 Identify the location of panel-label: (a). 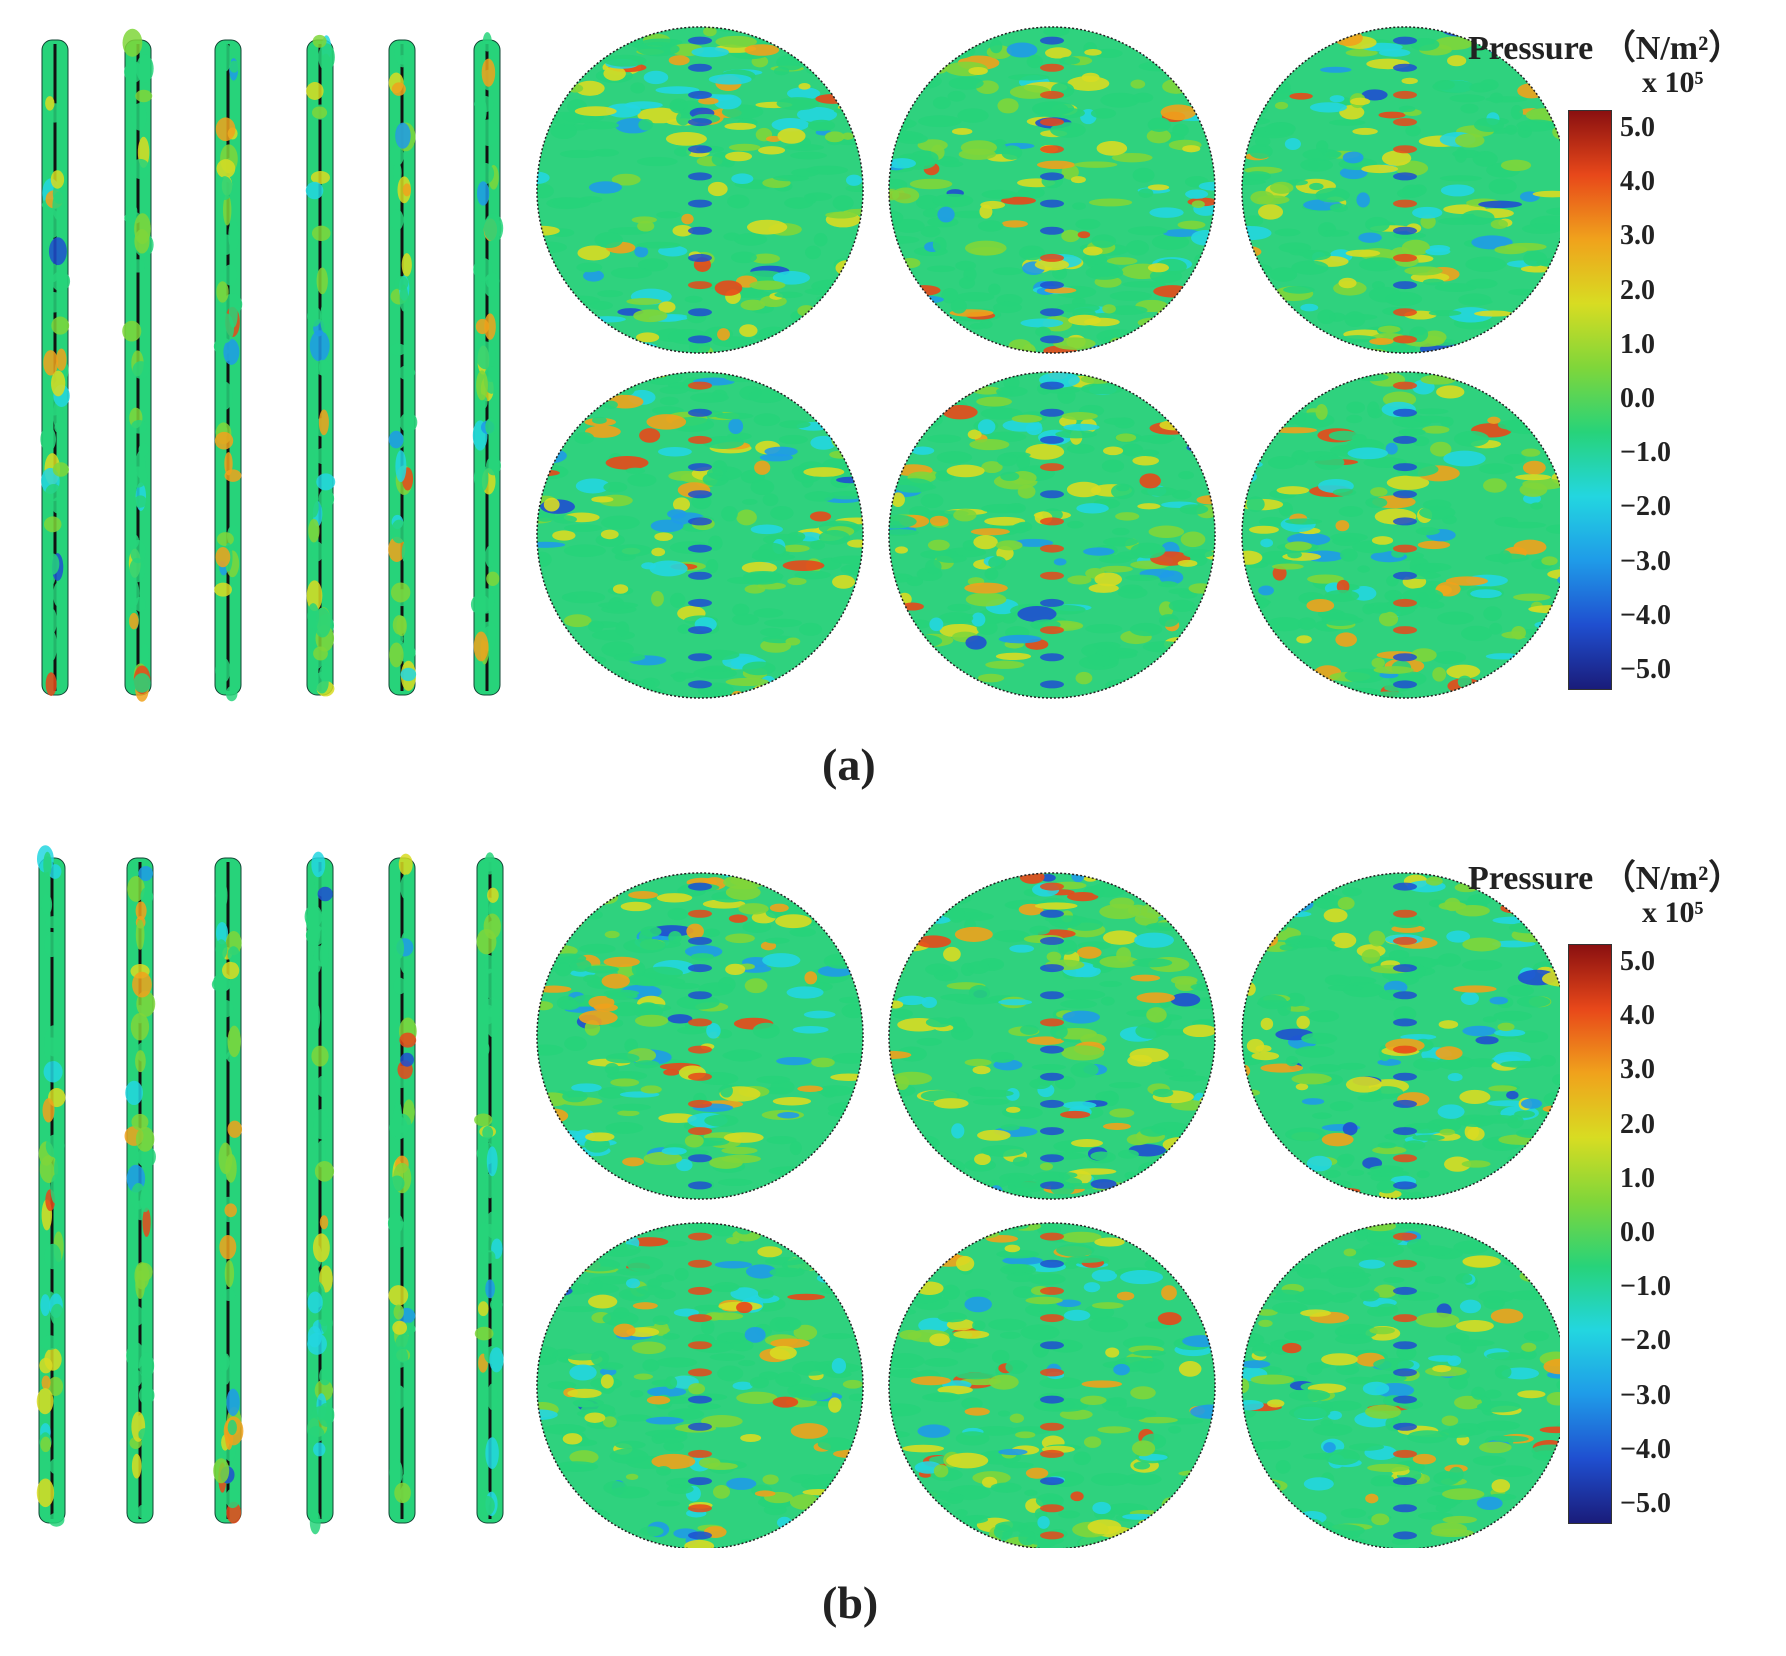
(849, 764).